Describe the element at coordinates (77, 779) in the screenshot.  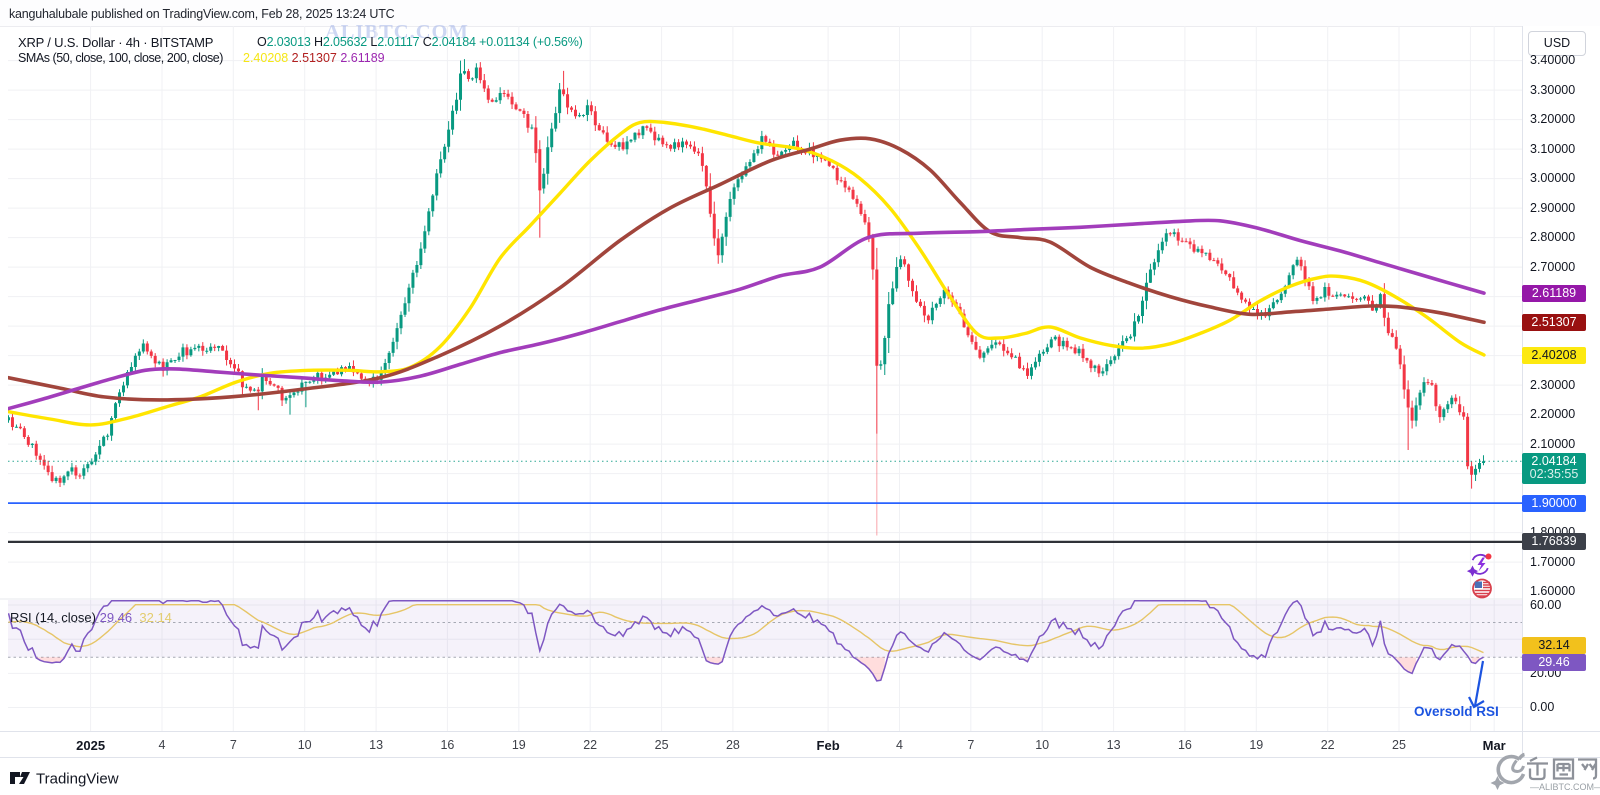
I see `svg-text: TradingView` at that location.